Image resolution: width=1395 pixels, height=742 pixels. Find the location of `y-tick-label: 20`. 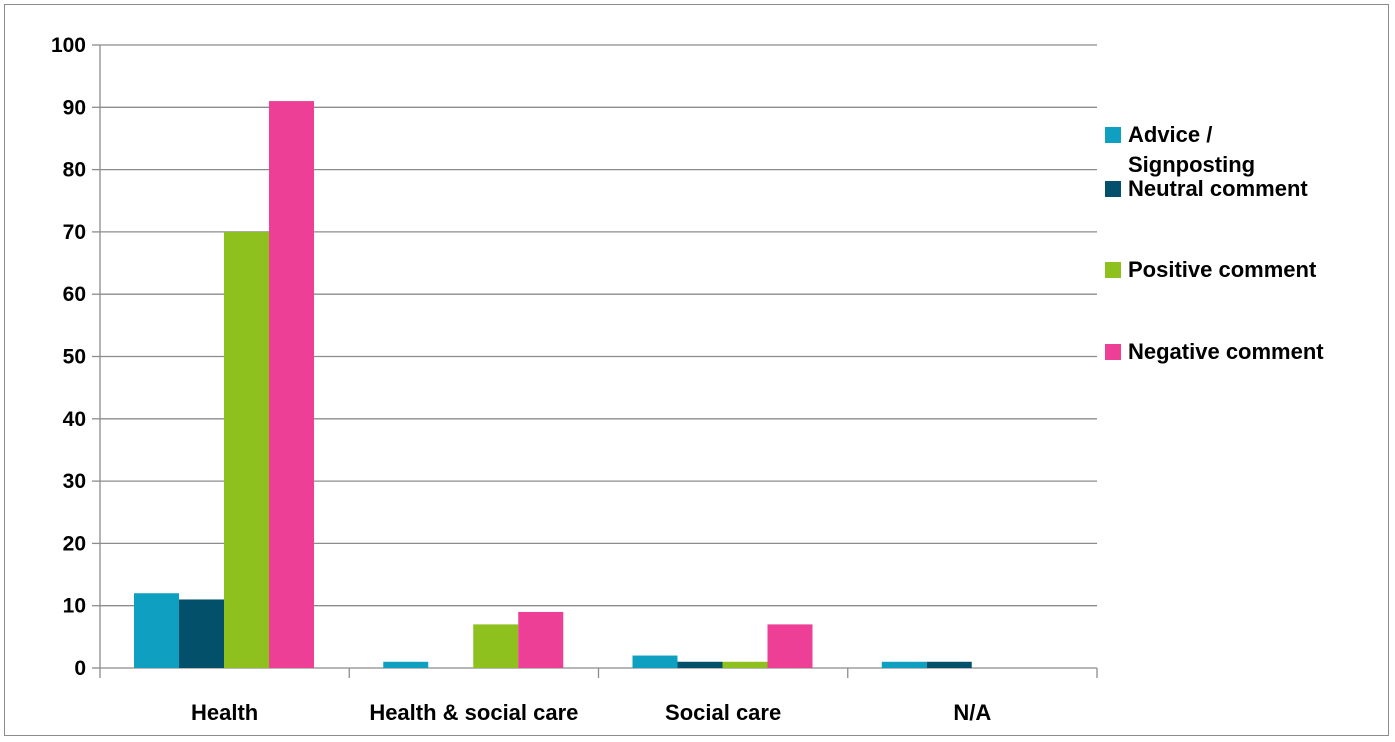

y-tick-label: 20 is located at coordinates (74, 543).